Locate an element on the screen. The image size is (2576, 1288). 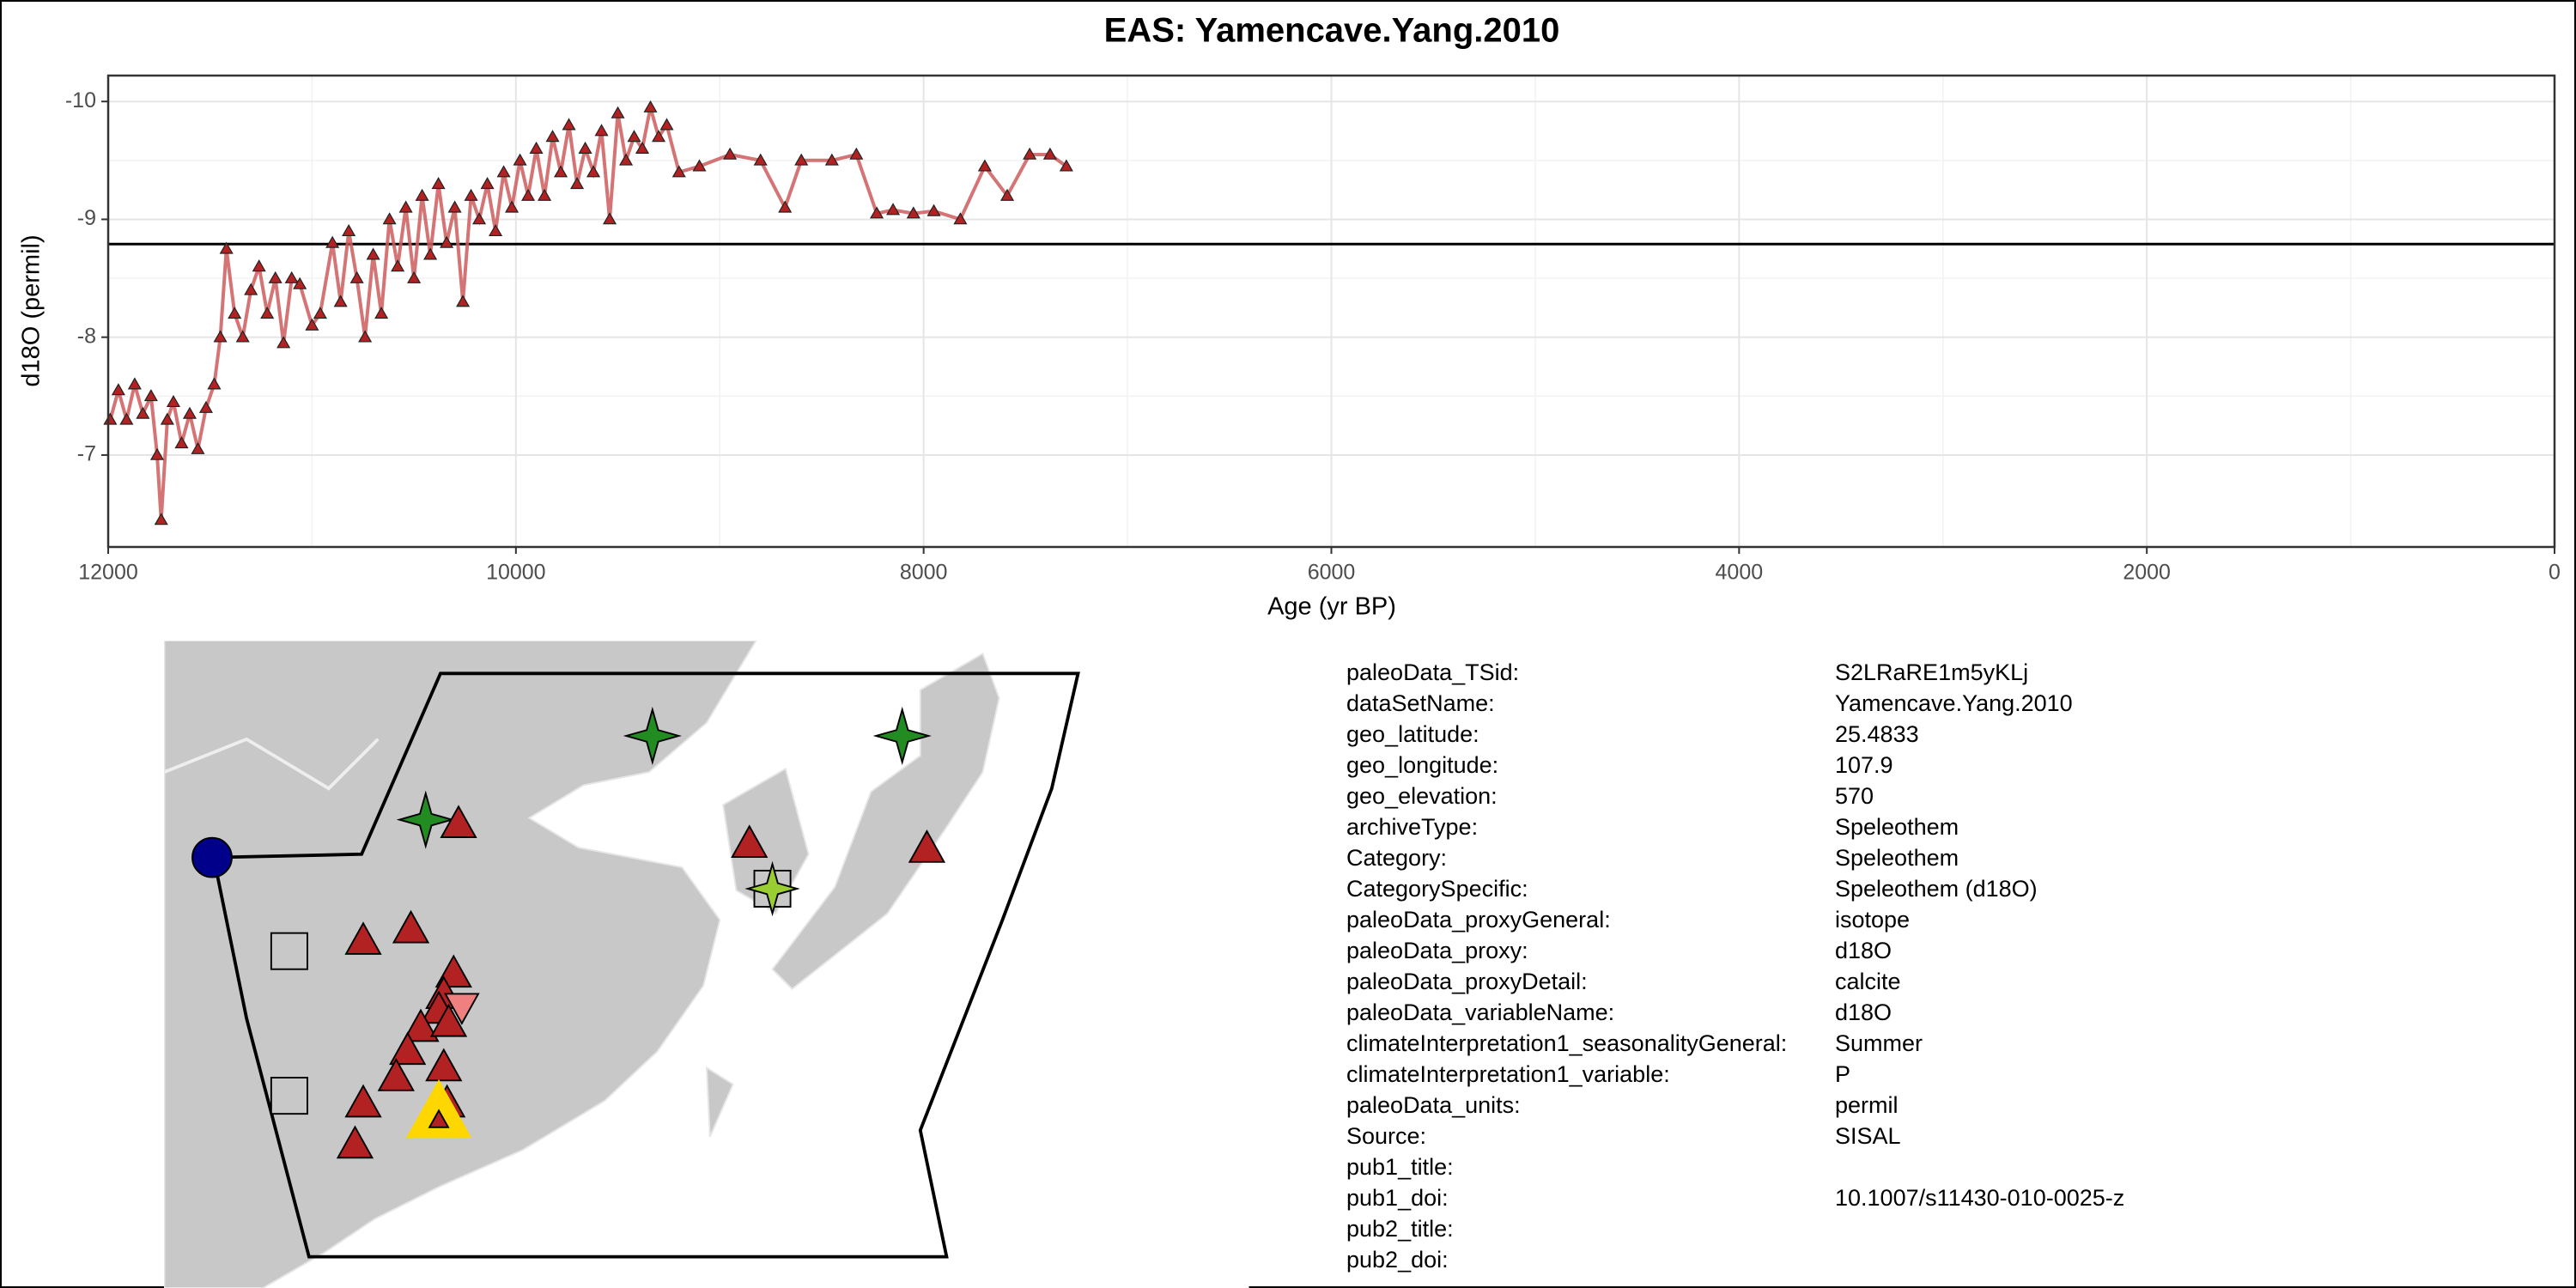
x-tick-label: 0 is located at coordinates (2555, 573).